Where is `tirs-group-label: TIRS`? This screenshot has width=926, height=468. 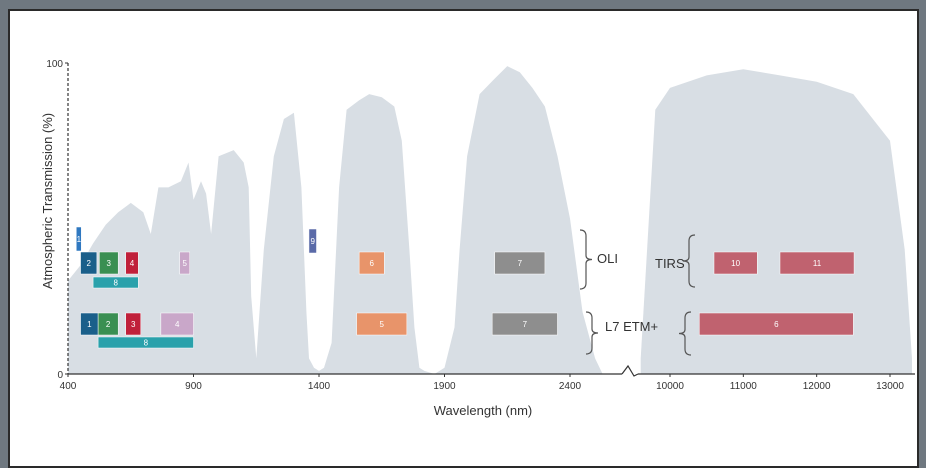
tirs-group-label: TIRS is located at coordinates (670, 263).